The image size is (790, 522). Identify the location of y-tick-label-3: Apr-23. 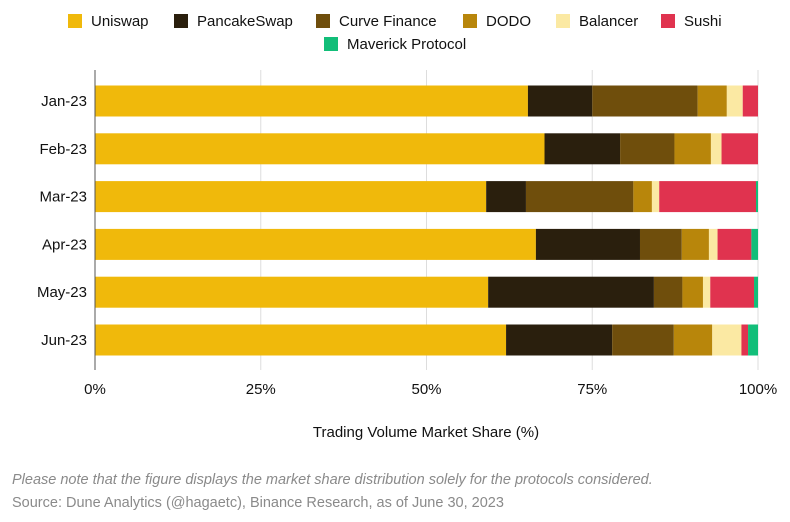
(64, 244).